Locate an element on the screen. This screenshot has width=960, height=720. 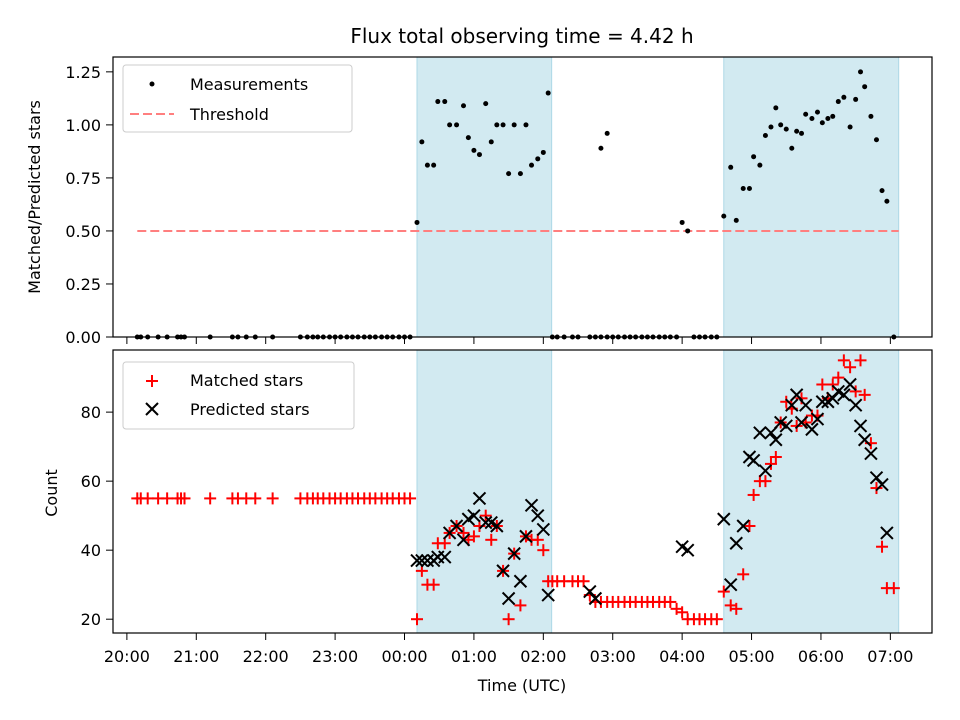
bottom-y-ticks: 20 40 60 80 is located at coordinates (97, 516).